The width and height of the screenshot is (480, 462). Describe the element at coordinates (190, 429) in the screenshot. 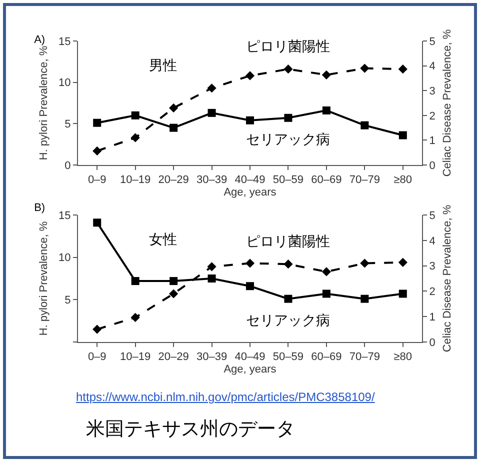

I see `text: 米国テキサス州のデータ` at that location.